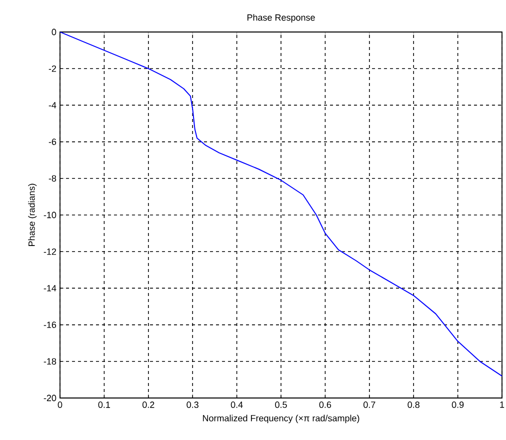 This screenshot has height=440, width=506. I want to click on x-axis-title: Normalized Frequency (×π rad/sample), so click(281, 419).